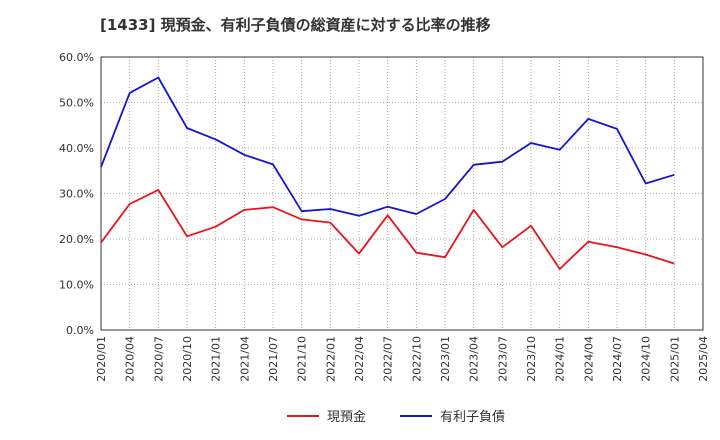 The width and height of the screenshot is (720, 440). What do you see at coordinates (617, 359) in the screenshot?
I see `x-tick-label: 2024/07` at bounding box center [617, 359].